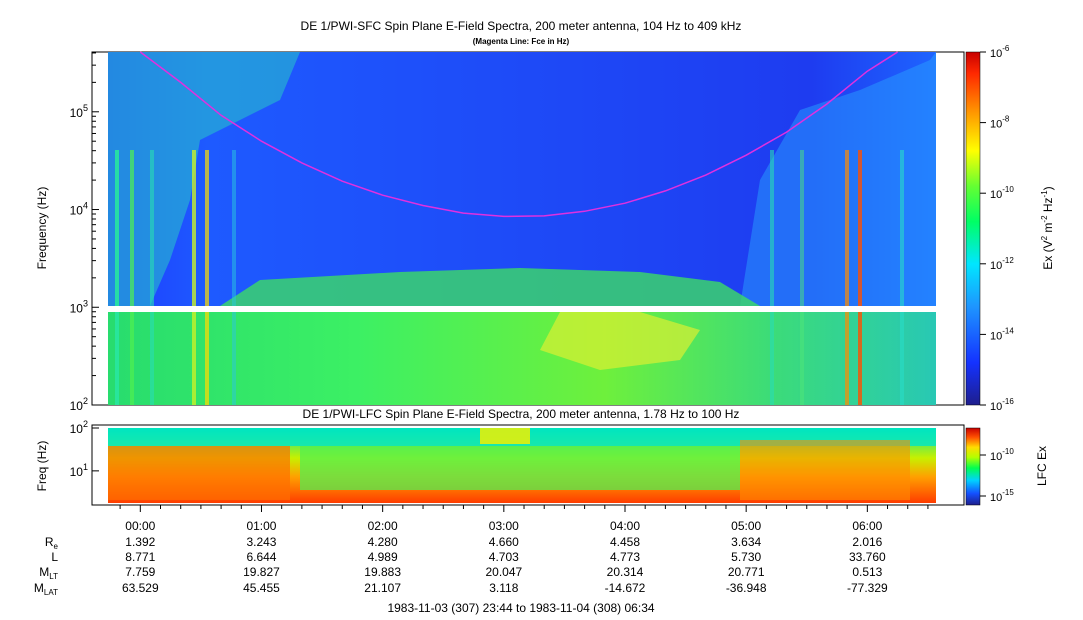  I want to click on sfc-hiss-band, so click(490, 287).